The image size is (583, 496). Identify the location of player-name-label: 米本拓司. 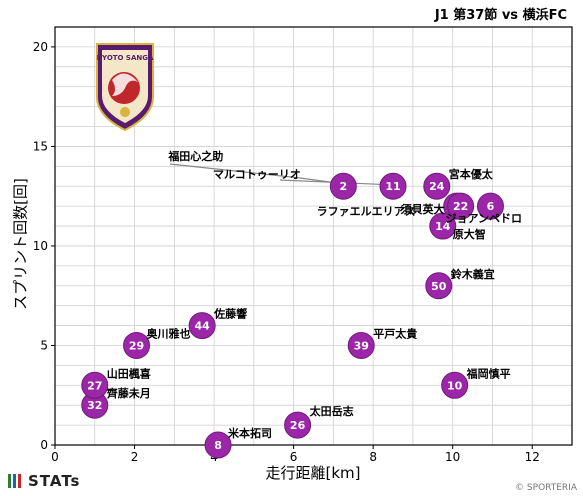
(249, 433).